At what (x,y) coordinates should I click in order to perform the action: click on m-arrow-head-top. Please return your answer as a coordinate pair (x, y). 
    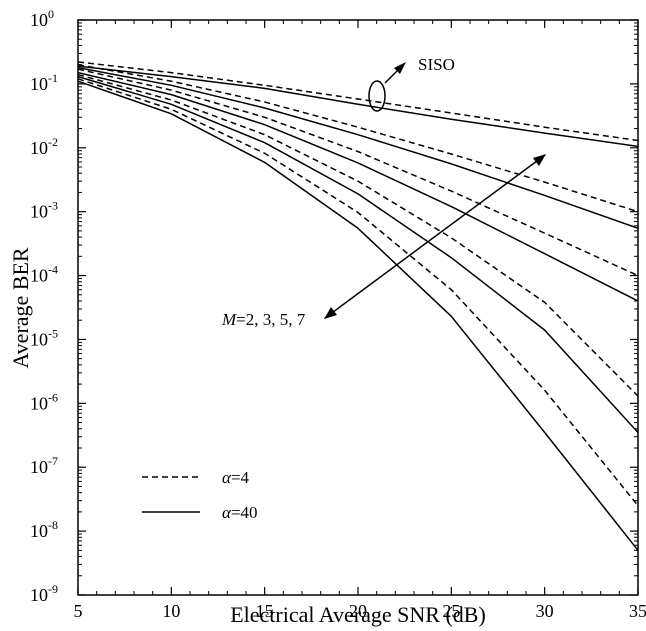
    Looking at the image, I should click on (539, 160).